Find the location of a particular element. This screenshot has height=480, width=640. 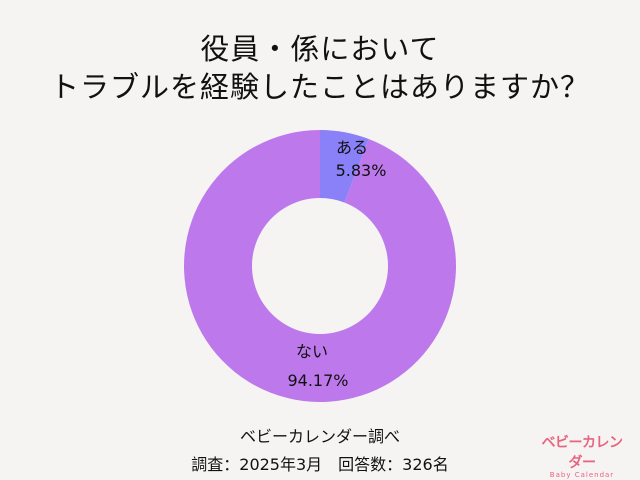

chart-title-line-2: トラブルを経験したことはありますか？ is located at coordinates (319, 87).